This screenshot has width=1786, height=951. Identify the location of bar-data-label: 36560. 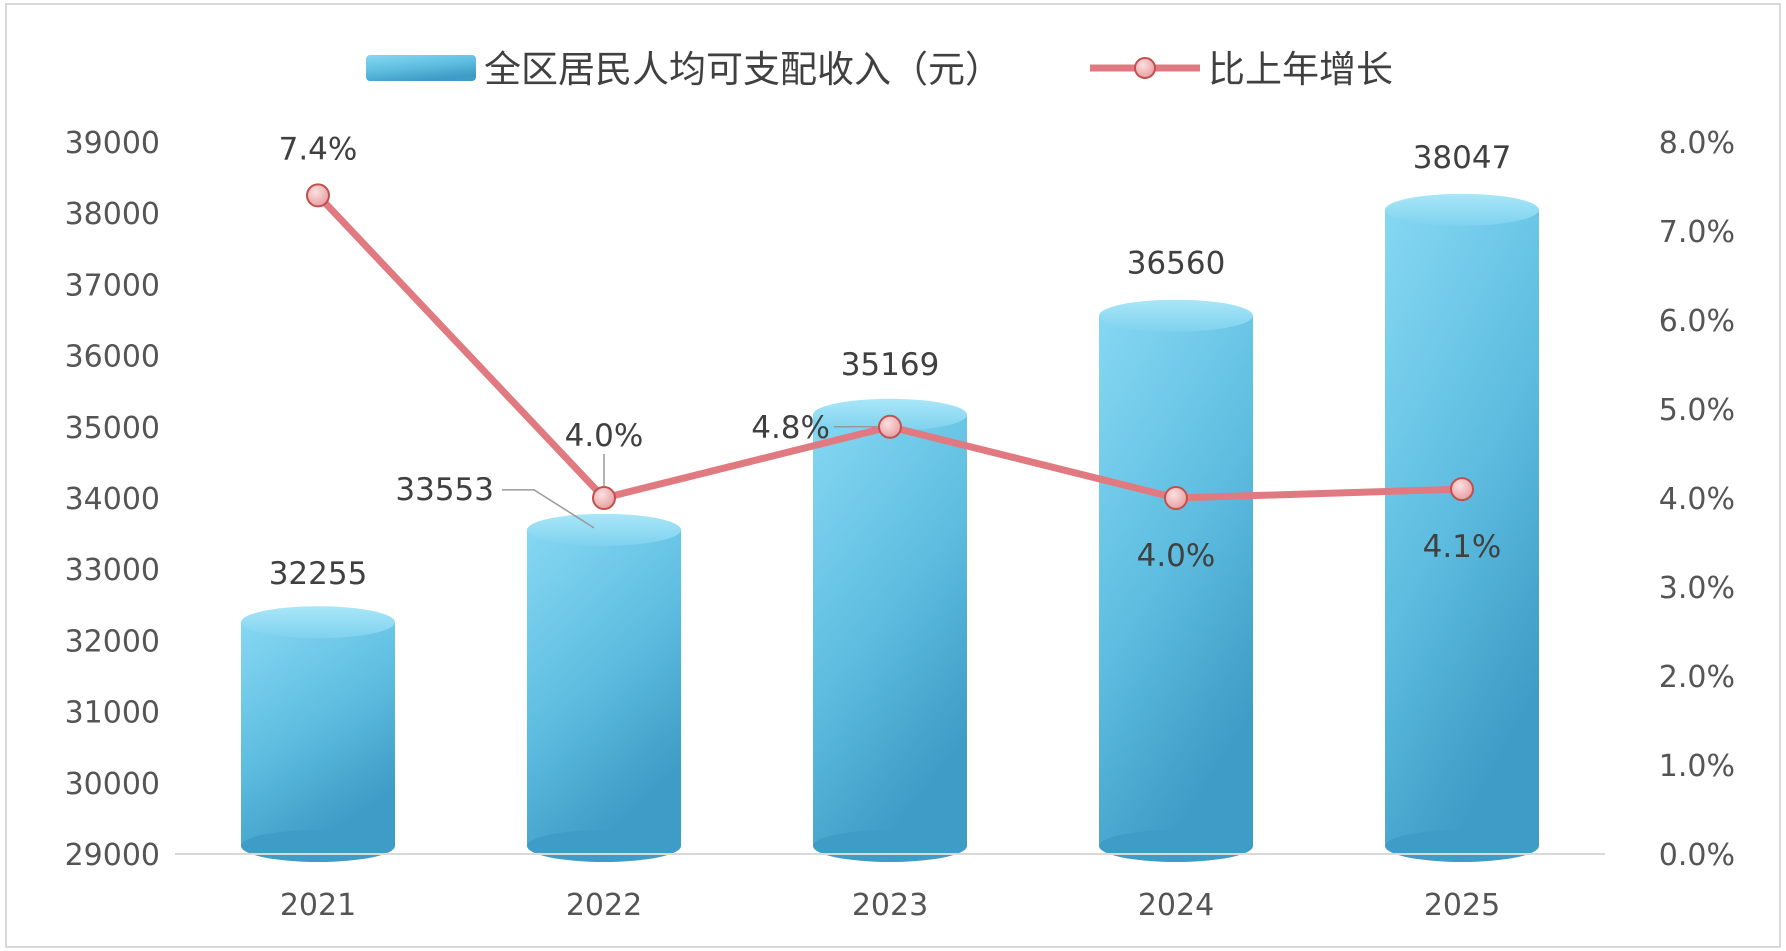
(1176, 264).